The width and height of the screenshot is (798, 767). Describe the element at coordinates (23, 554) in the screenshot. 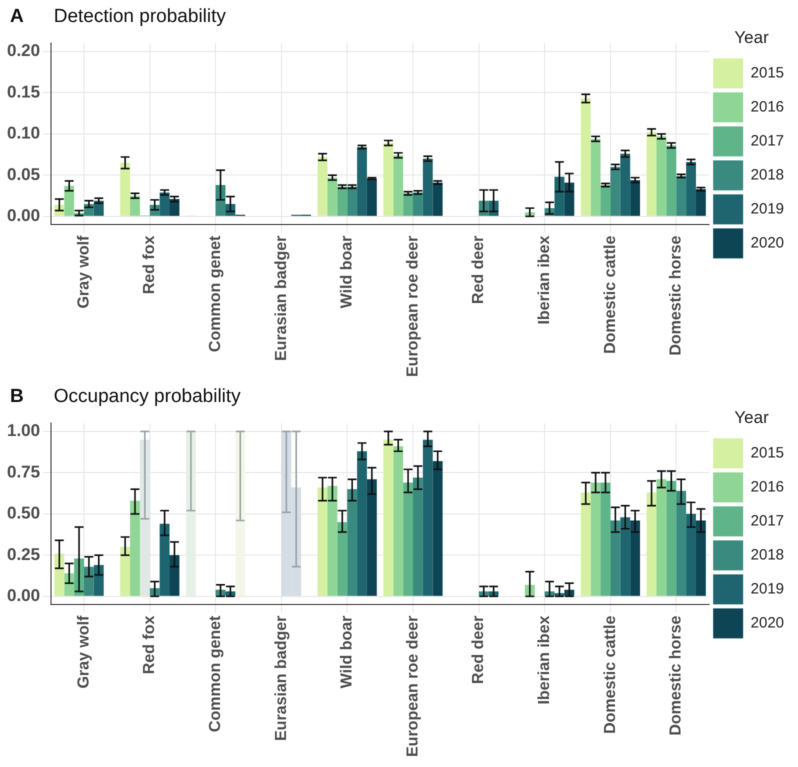

I see `y-tick-label: 0.25` at that location.